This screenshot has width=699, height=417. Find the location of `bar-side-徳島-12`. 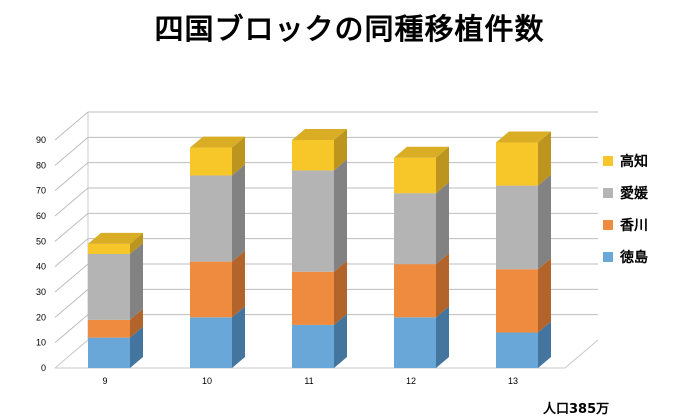

bar-side-徳島-12 is located at coordinates (442, 337).